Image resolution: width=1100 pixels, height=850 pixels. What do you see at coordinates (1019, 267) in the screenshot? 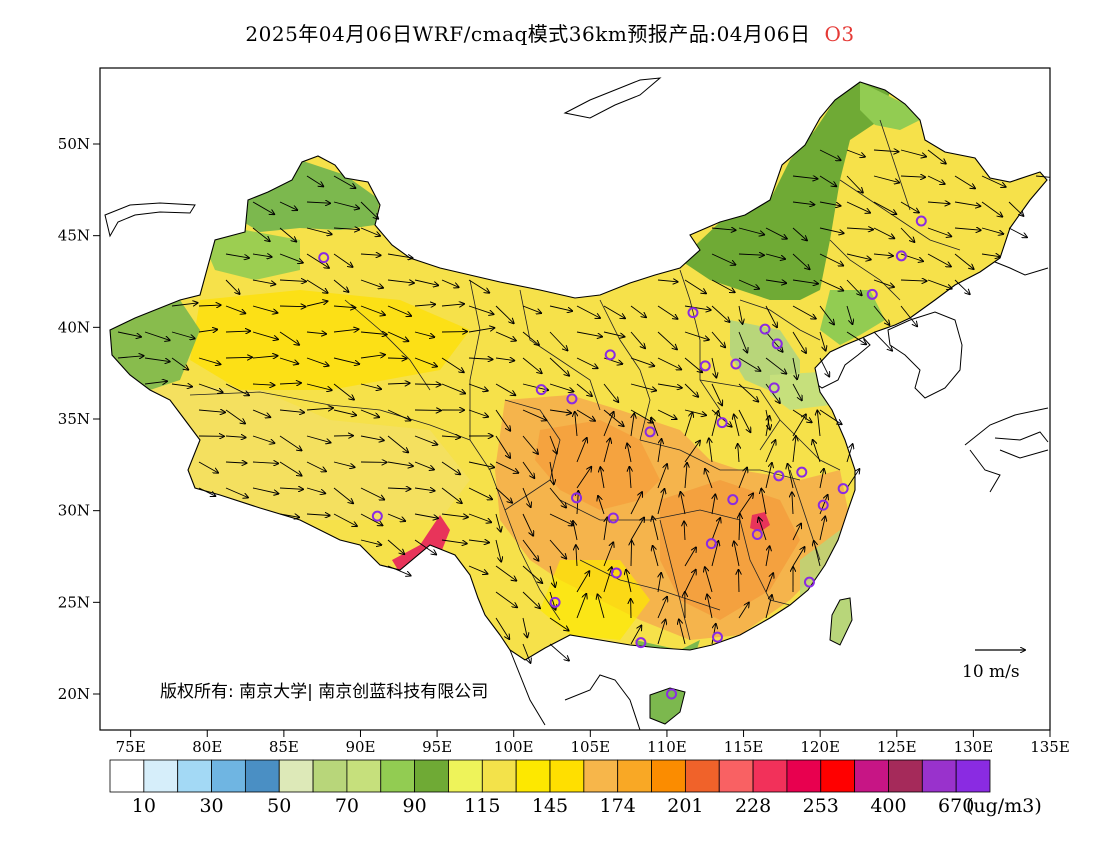
I see `russia-coast-outline` at bounding box center [1019, 267].